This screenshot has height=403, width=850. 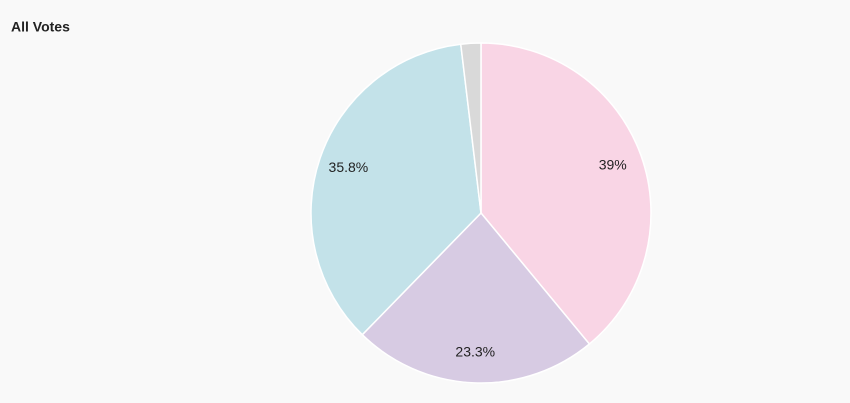 What do you see at coordinates (349, 167) in the screenshot?
I see `slice-label: 35.8%` at bounding box center [349, 167].